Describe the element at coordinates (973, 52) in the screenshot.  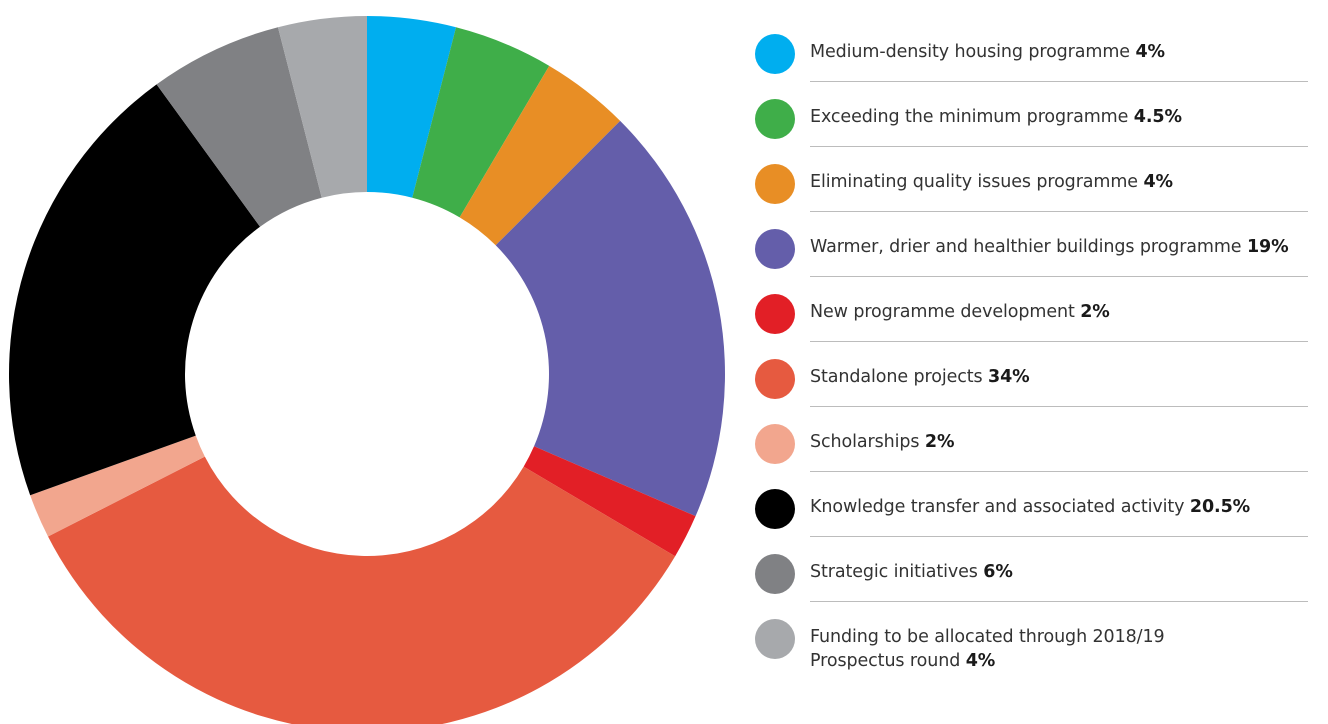
I see `legend-label-text: Medium-density housing programme` at that location.